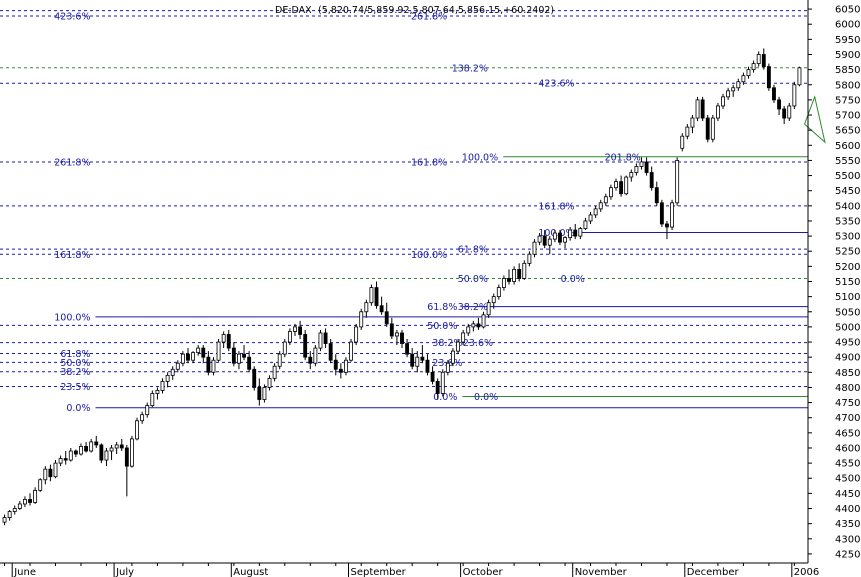  Describe the element at coordinates (847, 312) in the screenshot. I see `y-tick-label: 5050` at that location.